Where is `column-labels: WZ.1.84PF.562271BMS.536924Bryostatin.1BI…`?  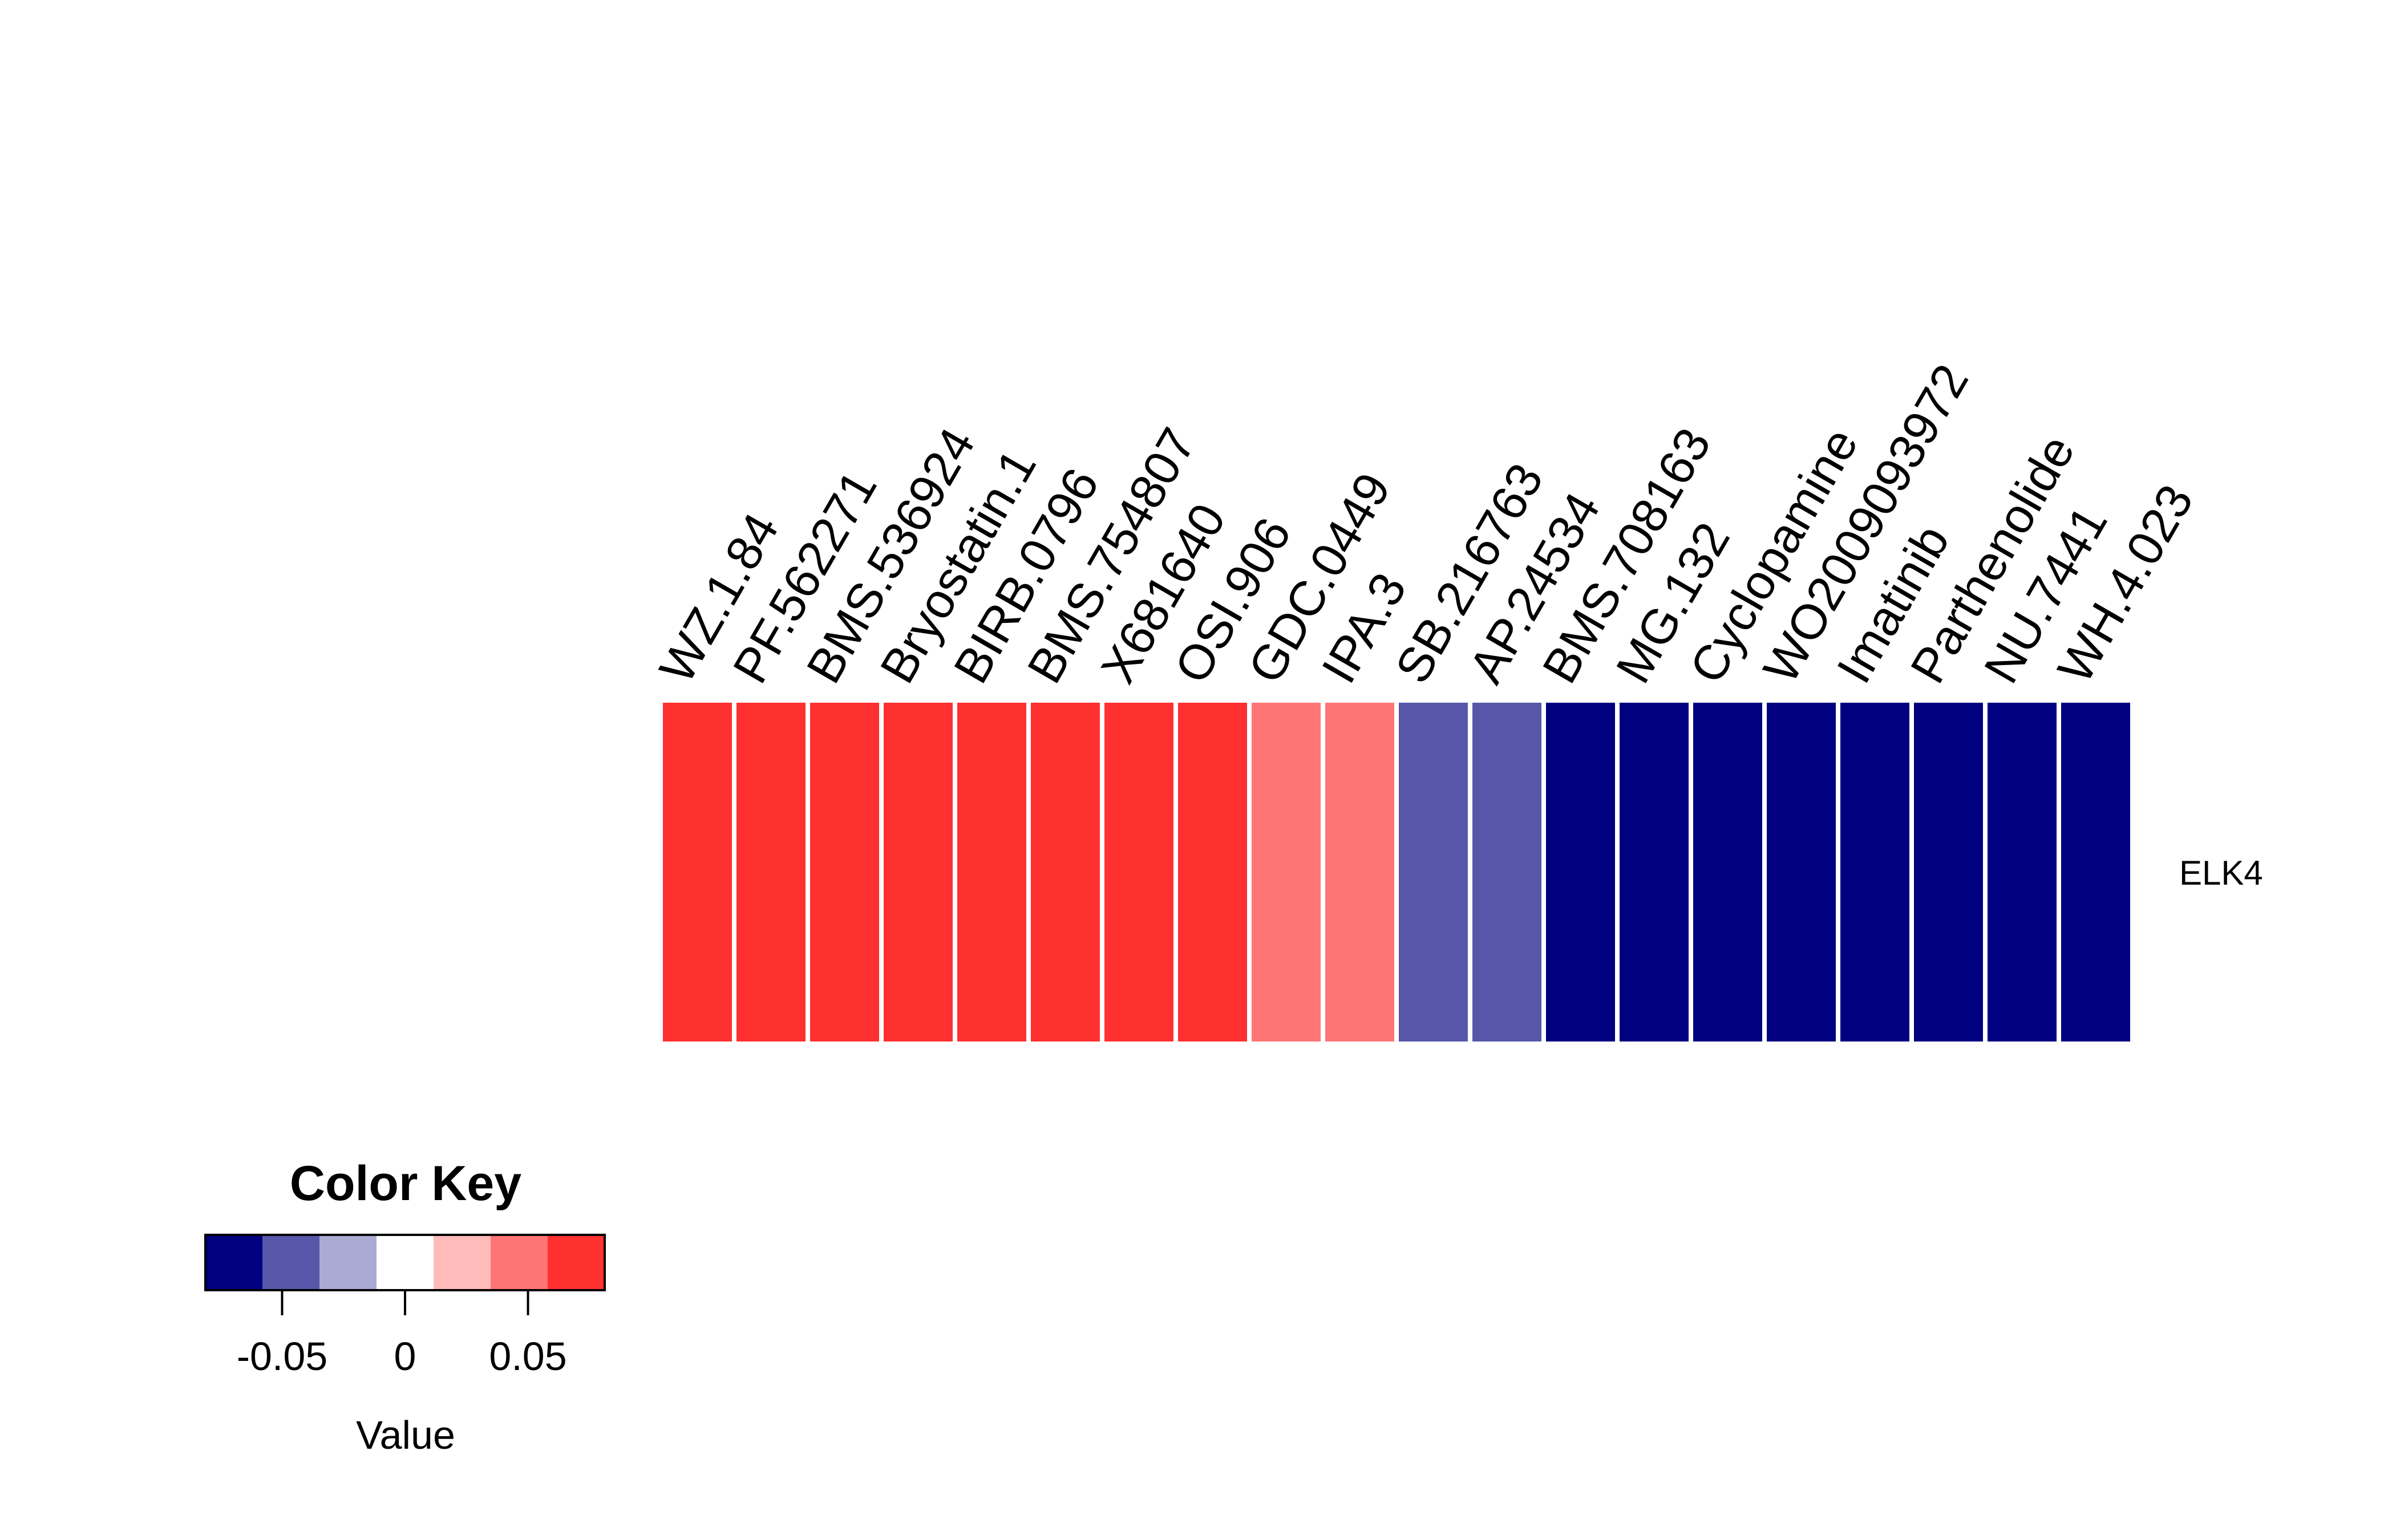 column-labels: WZ.1.84PF.562271BMS.536924Bryostatin.1BI… is located at coordinates (1426, 524).